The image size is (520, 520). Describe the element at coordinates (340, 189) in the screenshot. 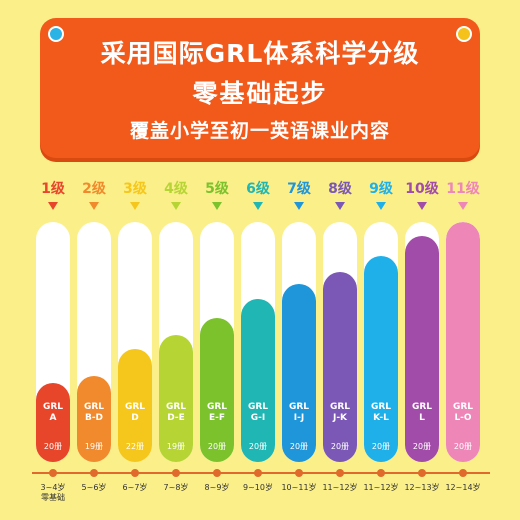

I see `level-label: 8级` at that location.